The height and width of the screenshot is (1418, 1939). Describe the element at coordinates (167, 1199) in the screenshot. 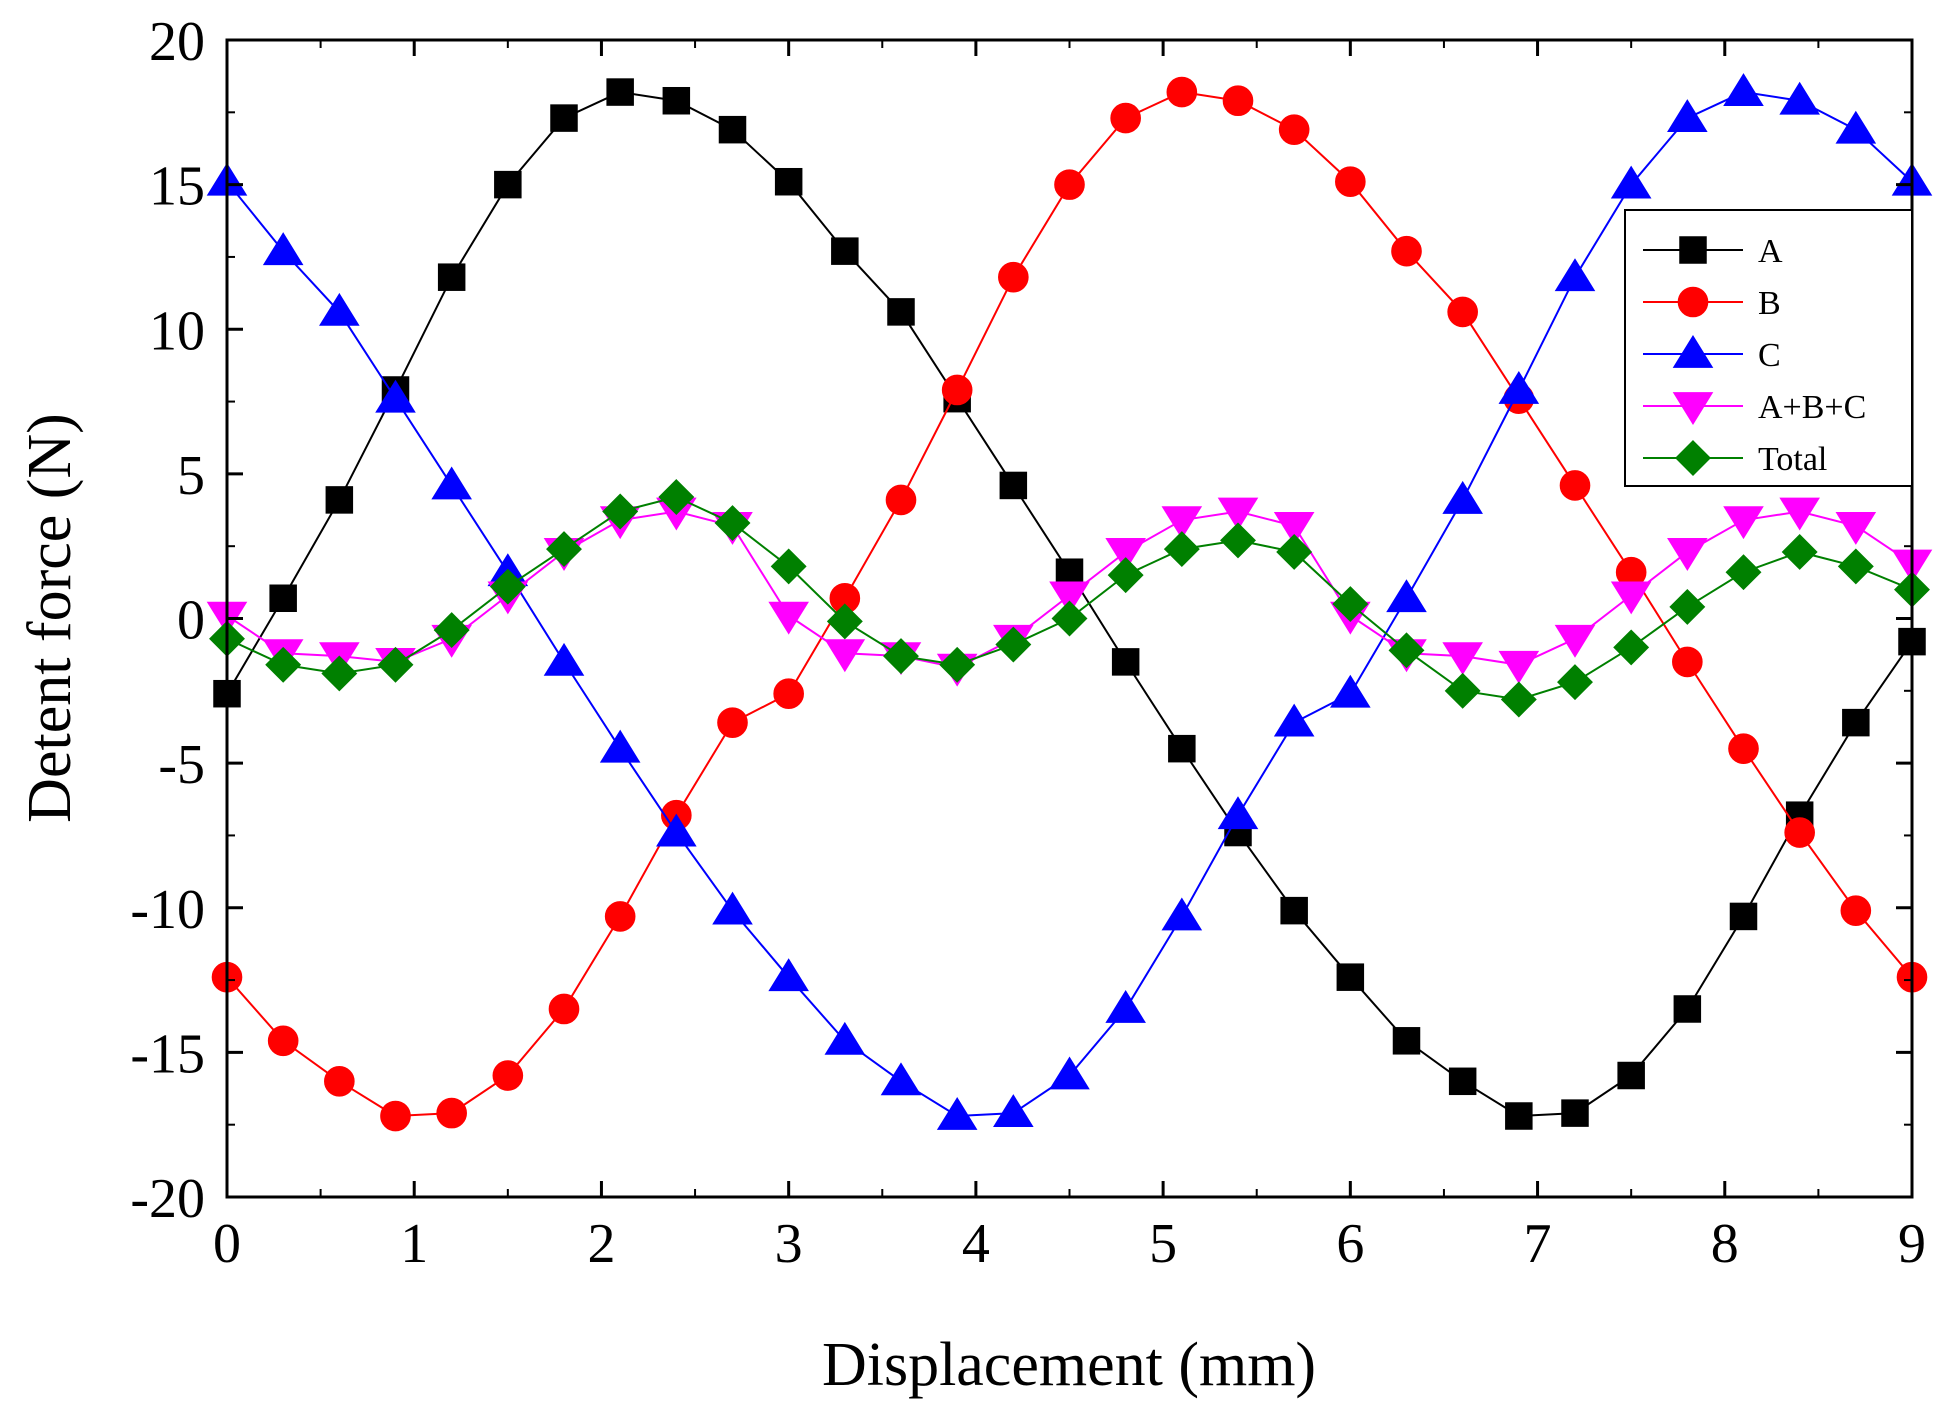

I see `y-tick-label: -20` at that location.